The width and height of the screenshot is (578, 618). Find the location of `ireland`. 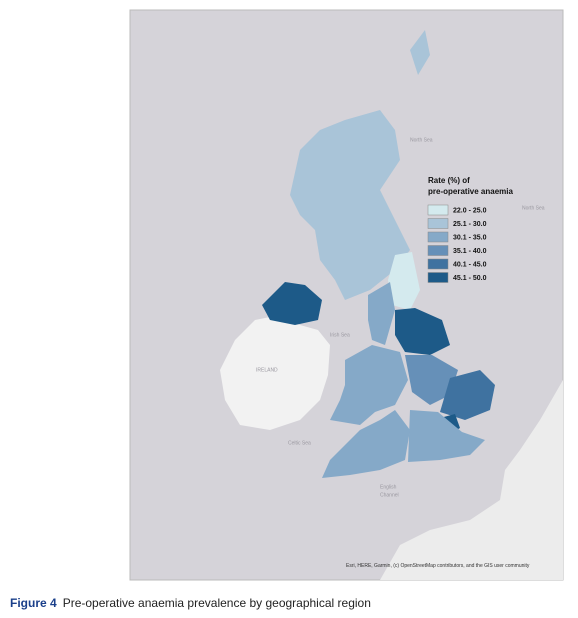

ireland is located at coordinates (275, 372).